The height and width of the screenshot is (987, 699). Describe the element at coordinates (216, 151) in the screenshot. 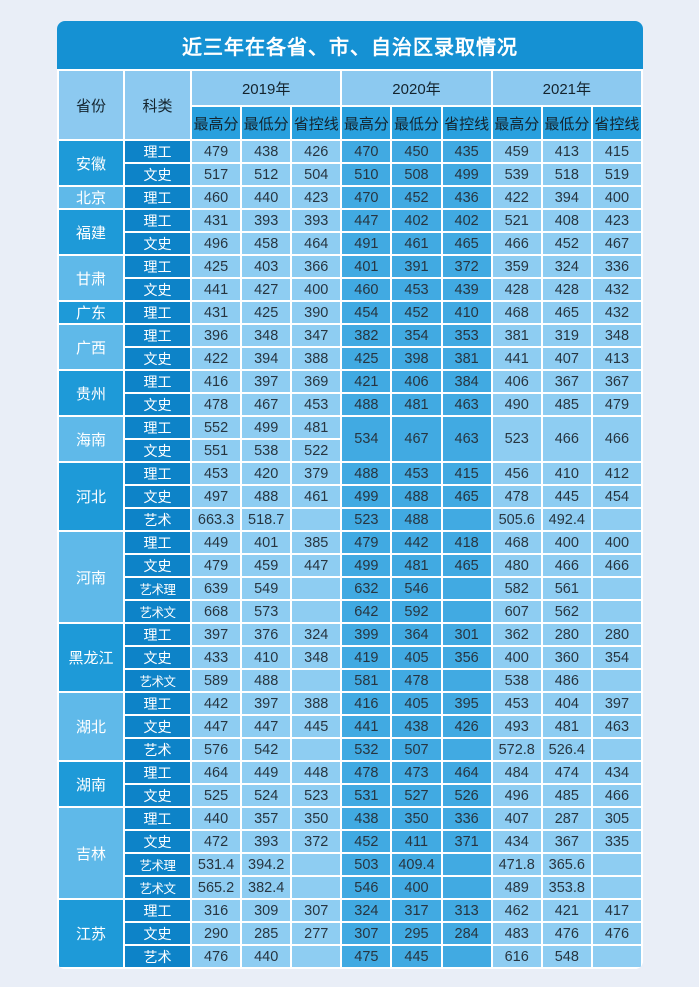

I see `score-cell: 479` at that location.